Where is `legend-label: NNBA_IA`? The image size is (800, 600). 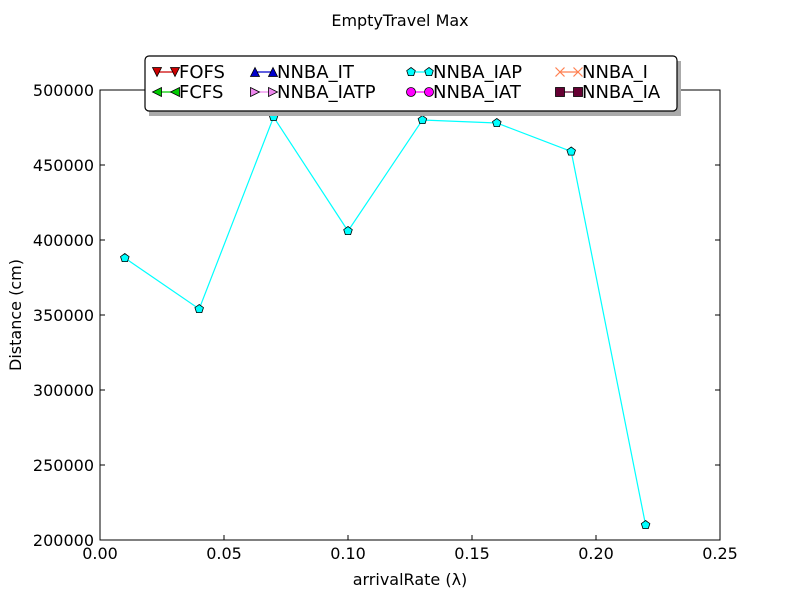
legend-label: NNBA_IA is located at coordinates (621, 92).